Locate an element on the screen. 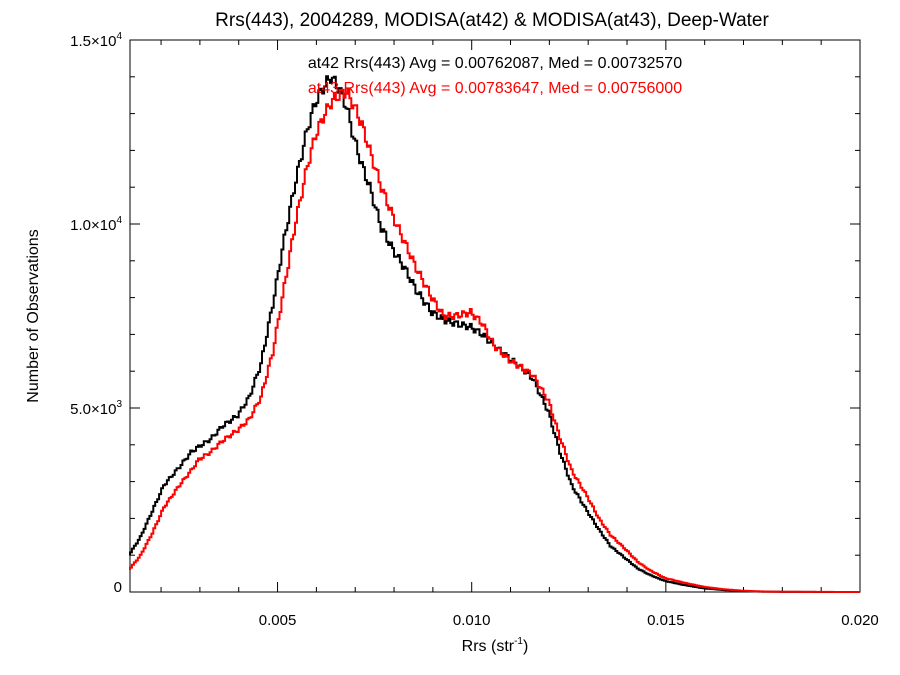  y-axis-label: Number of Observations is located at coordinates (33, 315).